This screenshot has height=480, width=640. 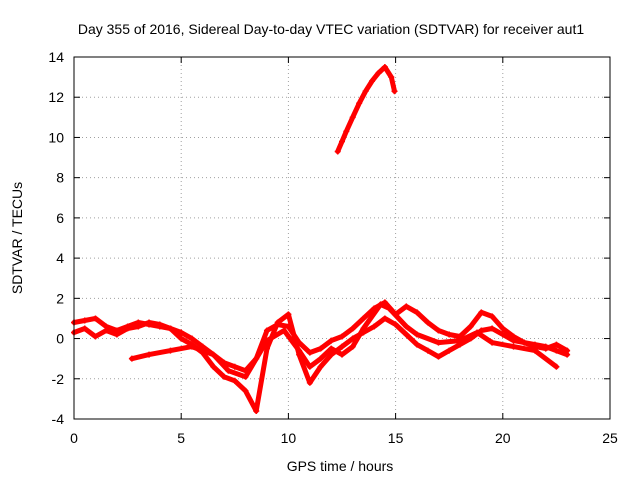 I want to click on y-tick-label: 14, so click(x=56, y=57).